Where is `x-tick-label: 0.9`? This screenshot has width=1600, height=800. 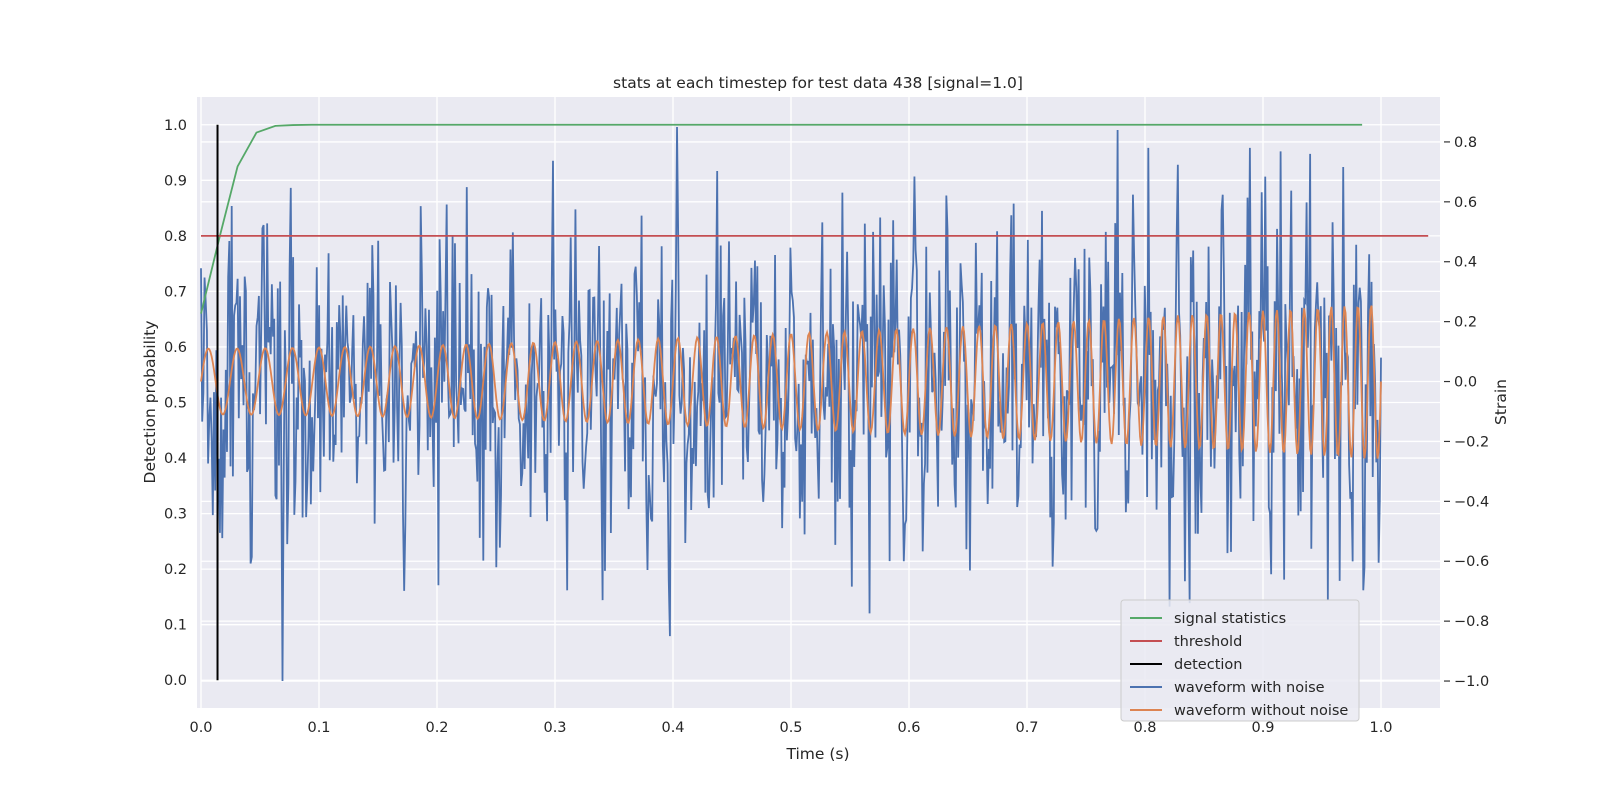
x-tick-label: 0.9 is located at coordinates (1262, 728).